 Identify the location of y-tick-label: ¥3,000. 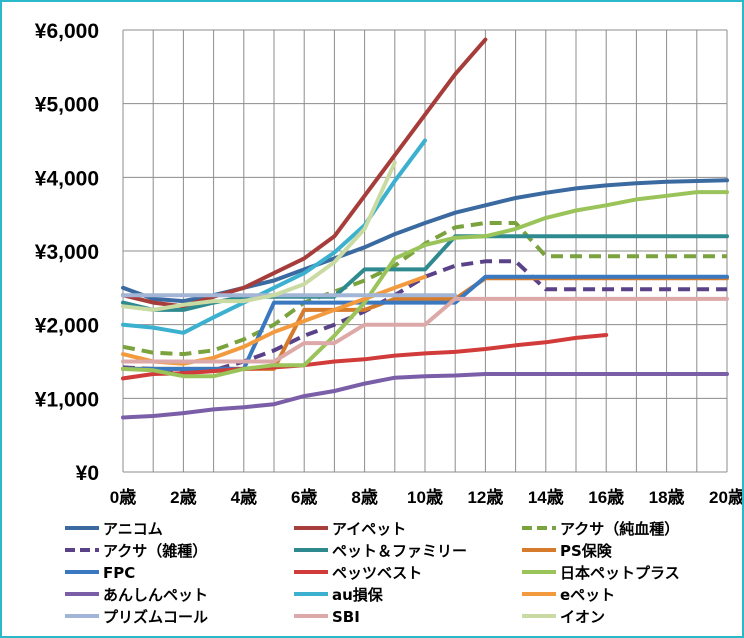
(67, 252).